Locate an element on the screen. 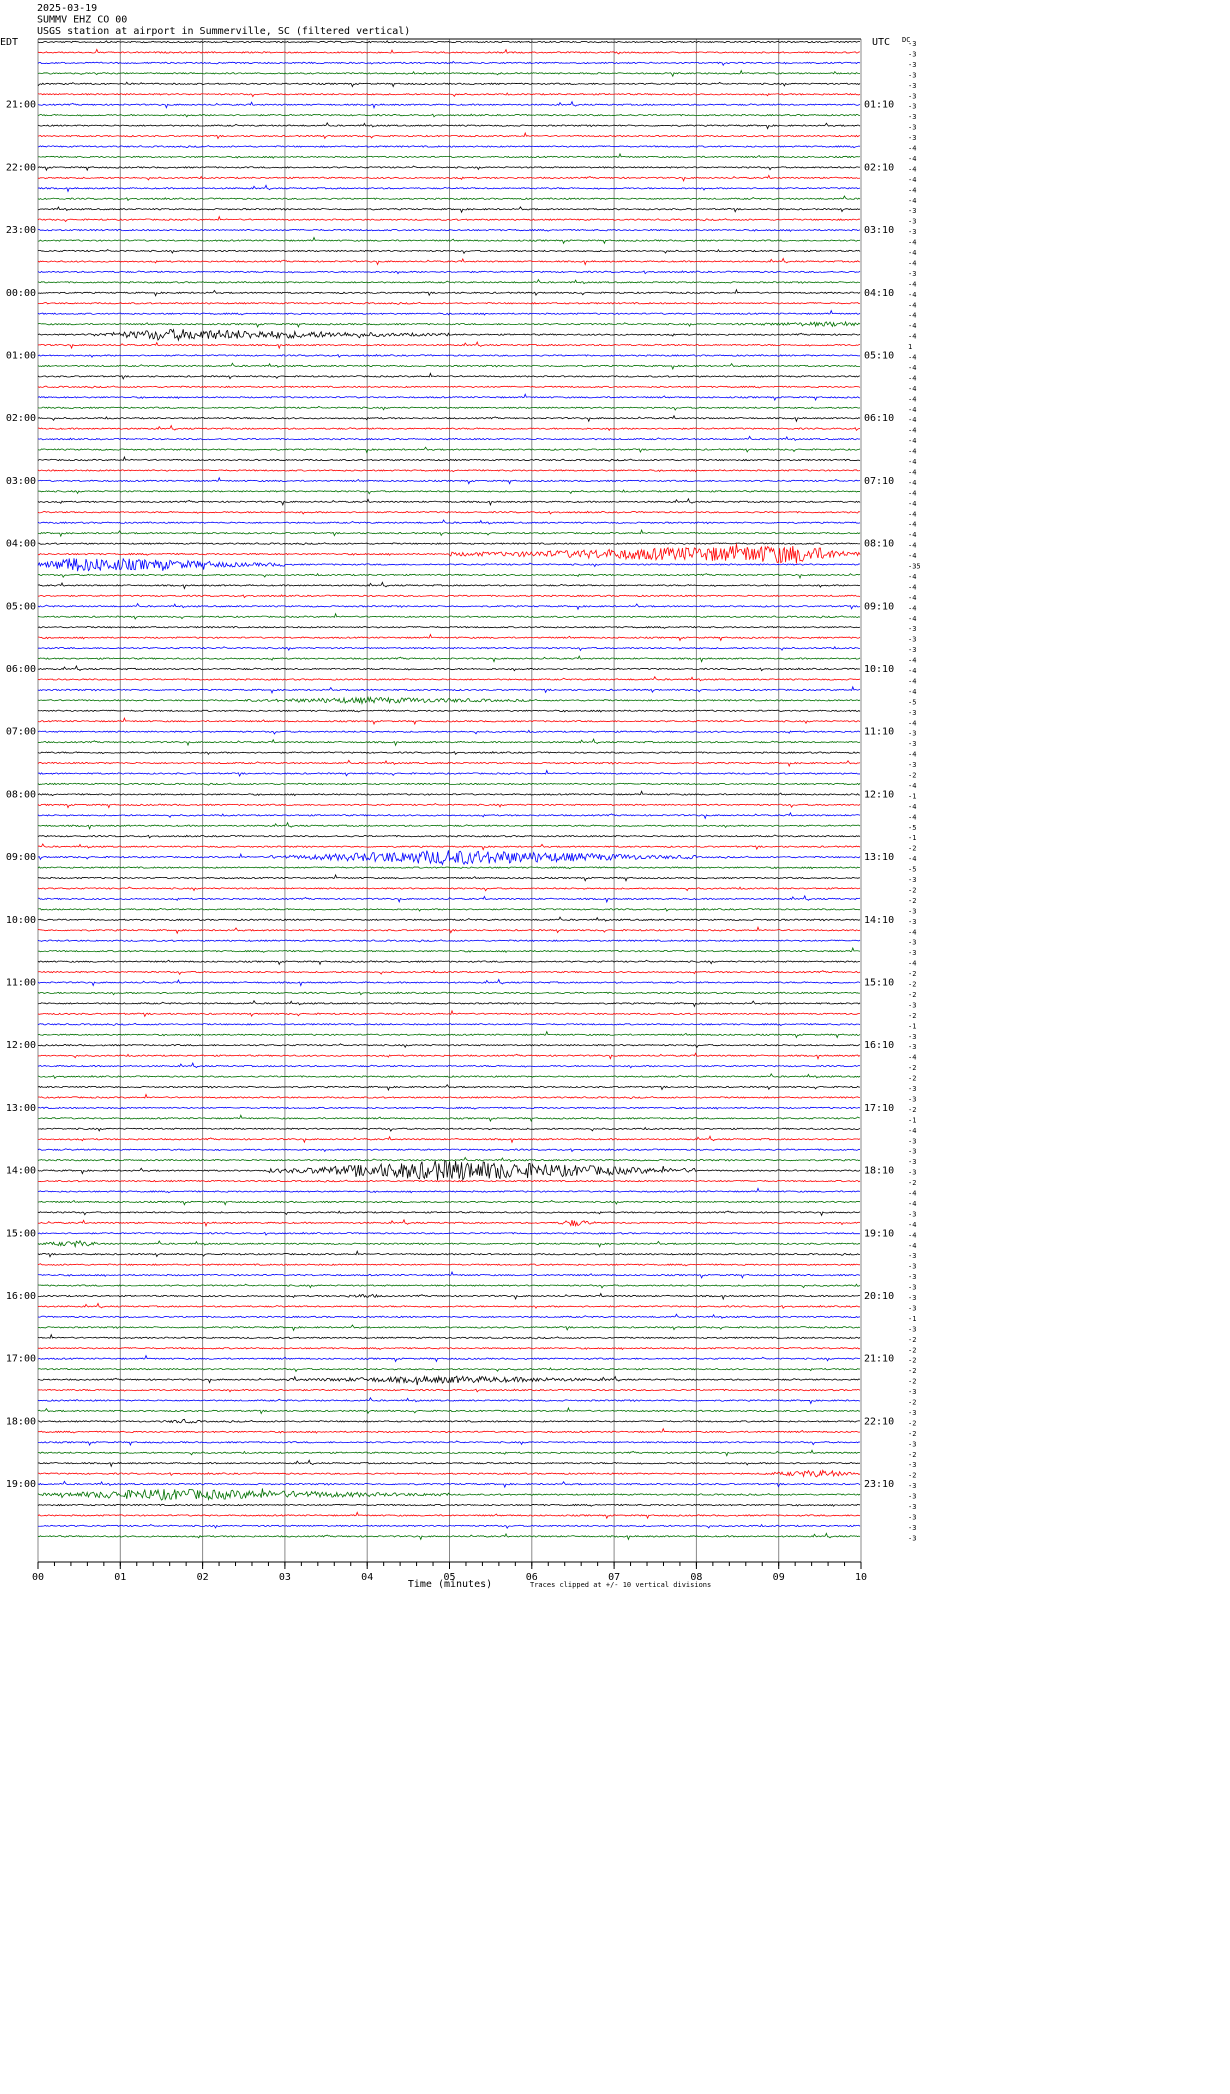 The height and width of the screenshot is (2094, 1230). x-tick-label: 02 is located at coordinates (203, 1577).